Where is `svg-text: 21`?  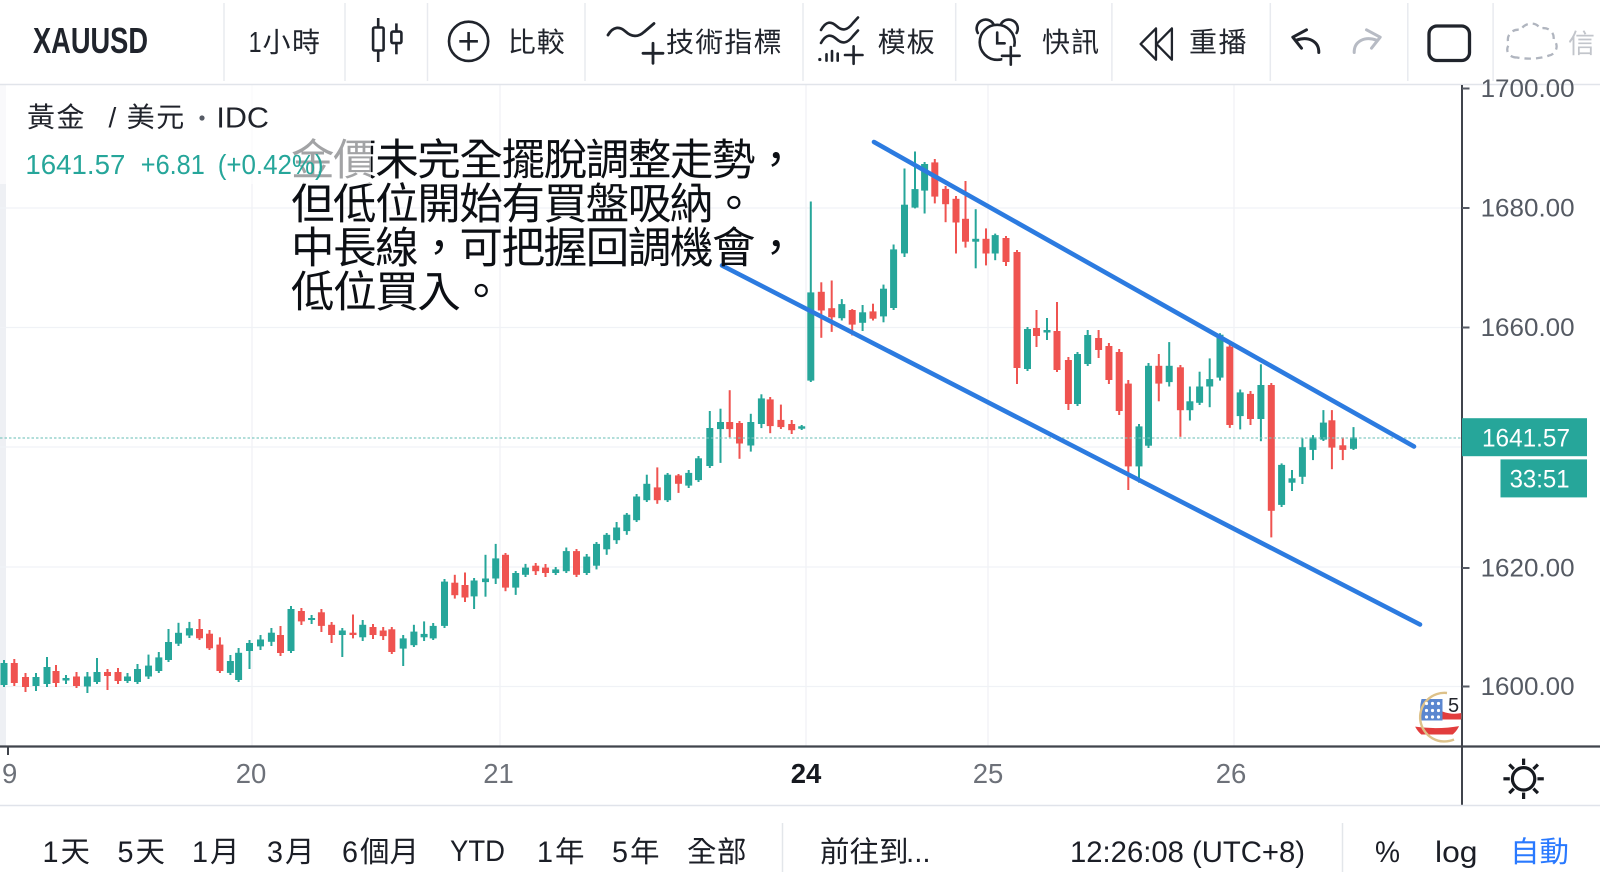
svg-text: 21 is located at coordinates (498, 773).